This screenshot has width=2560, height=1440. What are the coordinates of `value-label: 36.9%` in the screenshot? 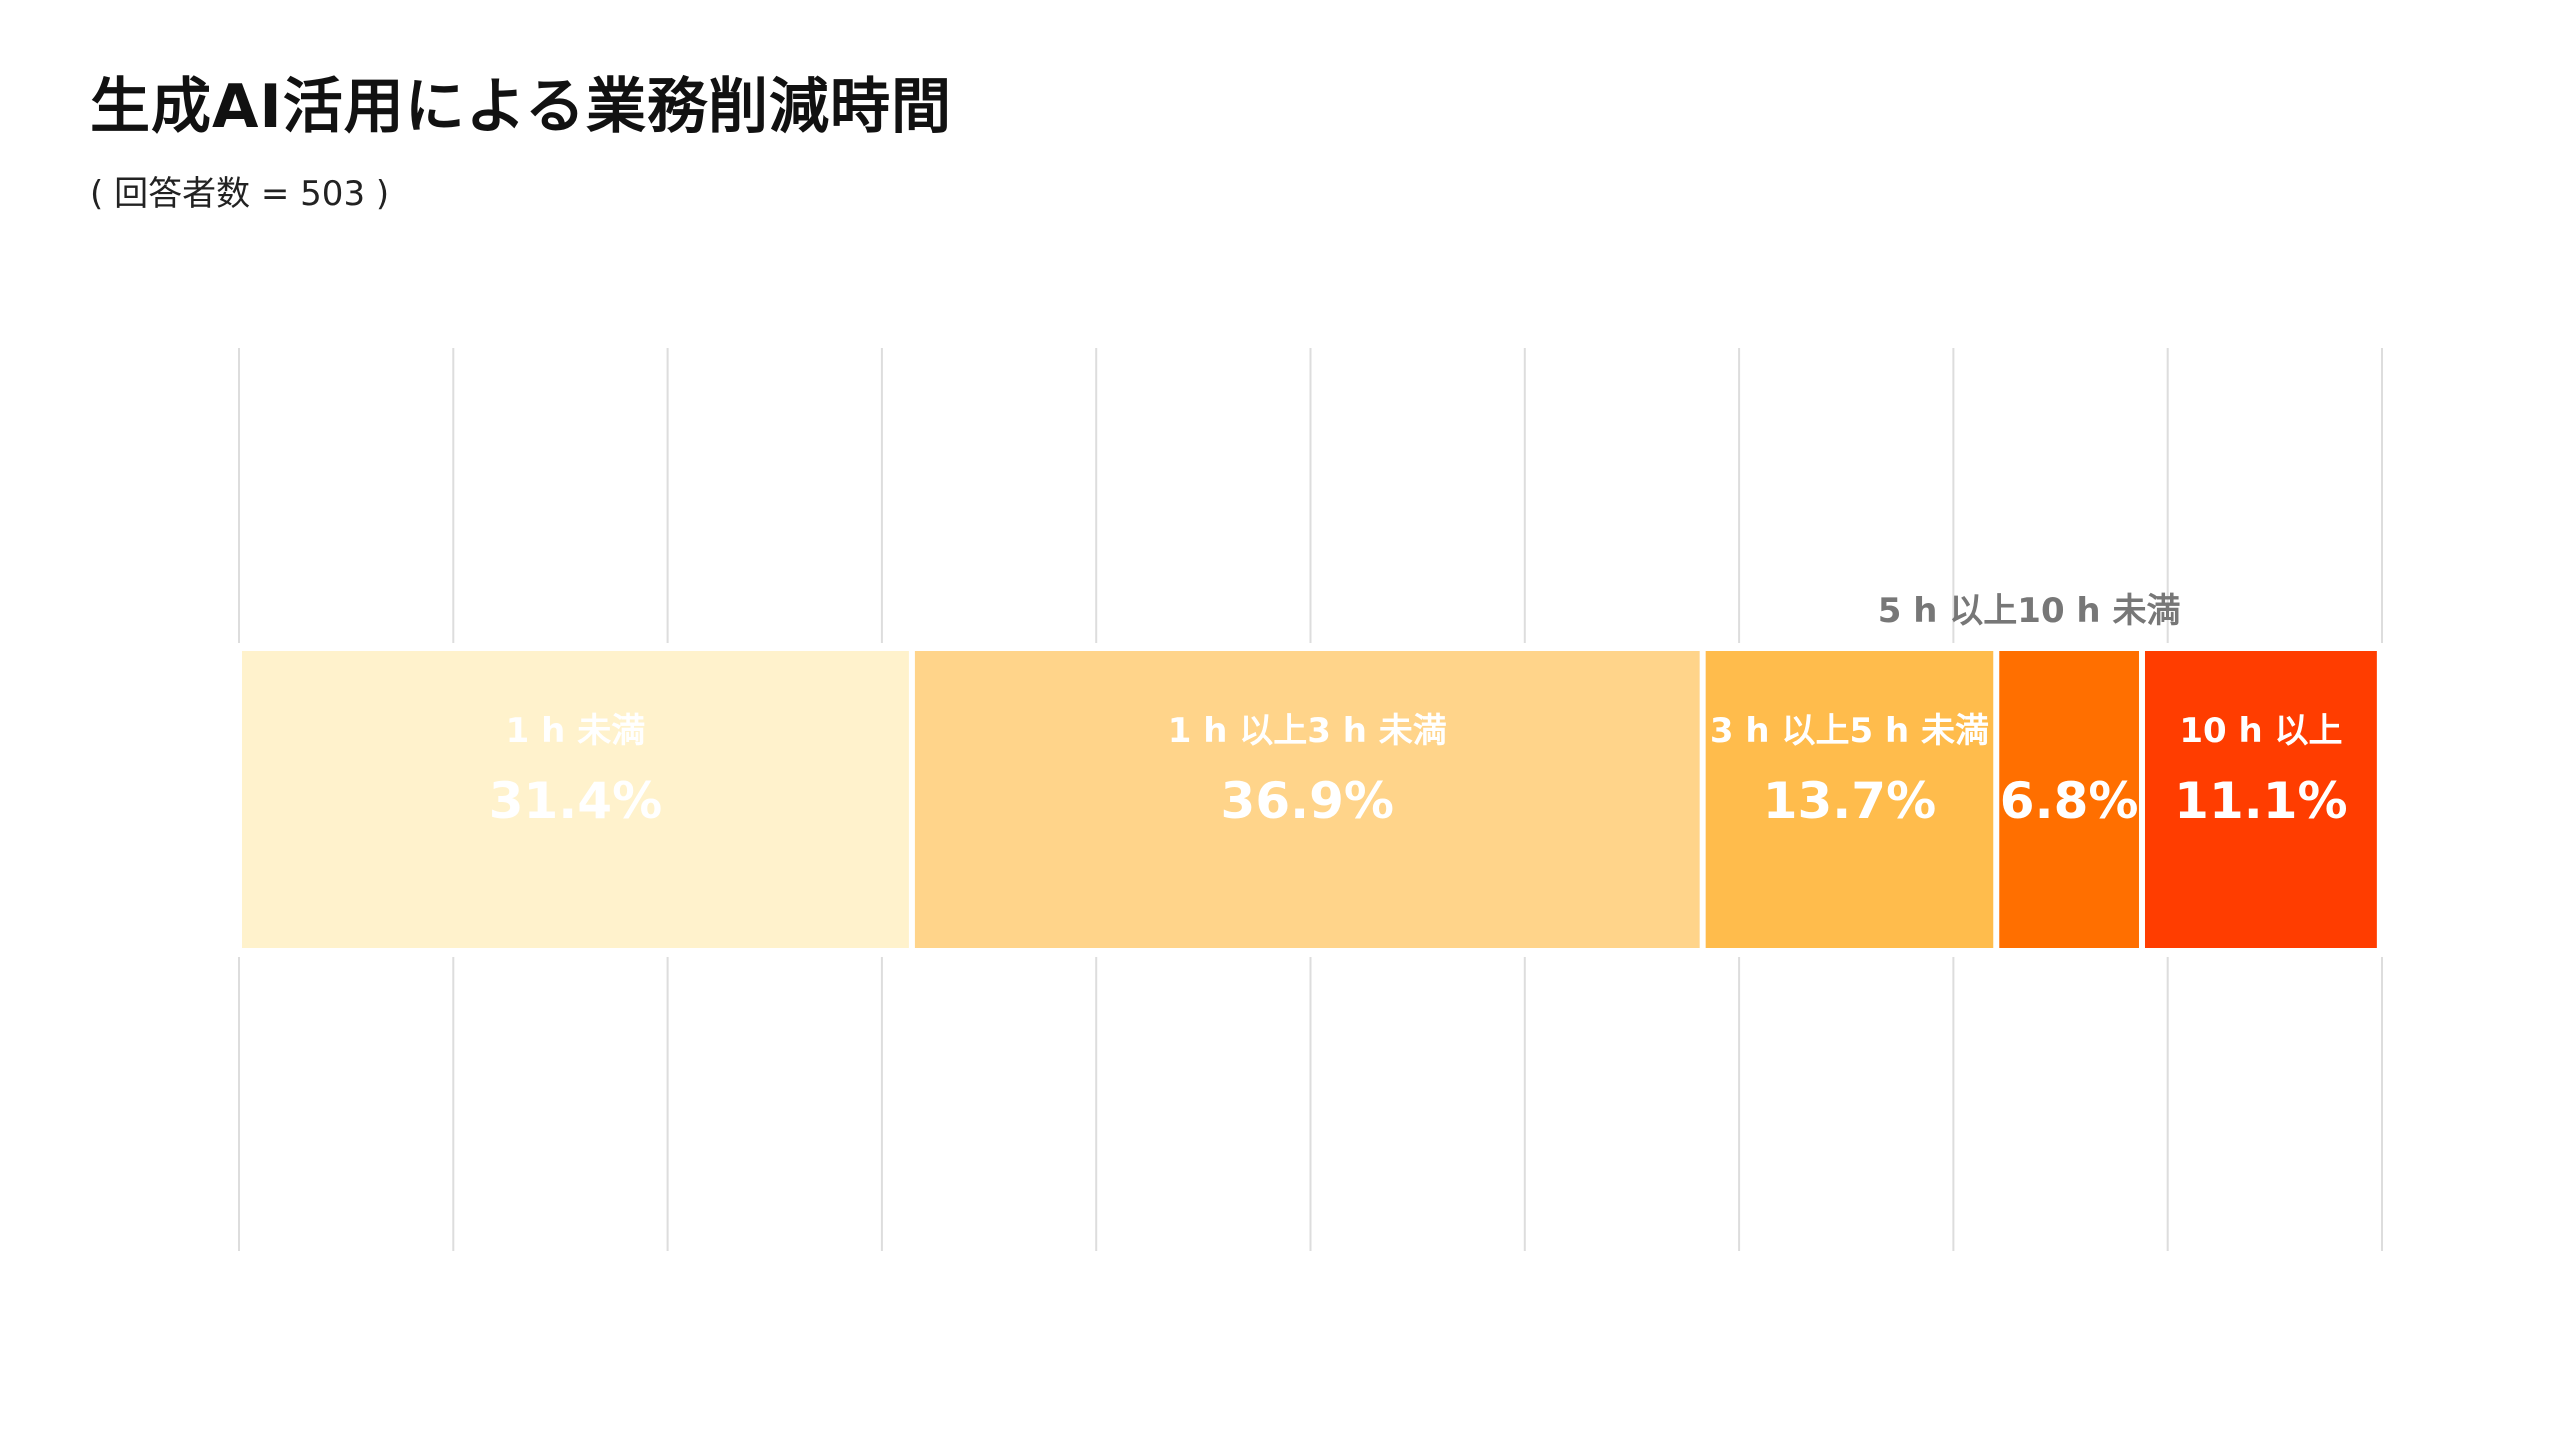 It's located at (1307, 801).